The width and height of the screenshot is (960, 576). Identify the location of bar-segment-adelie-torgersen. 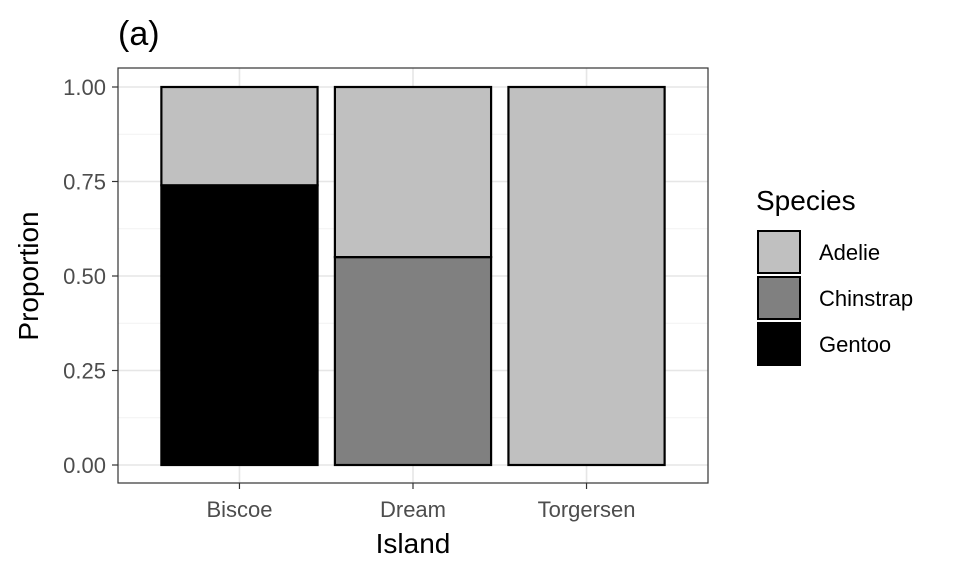
(586, 276).